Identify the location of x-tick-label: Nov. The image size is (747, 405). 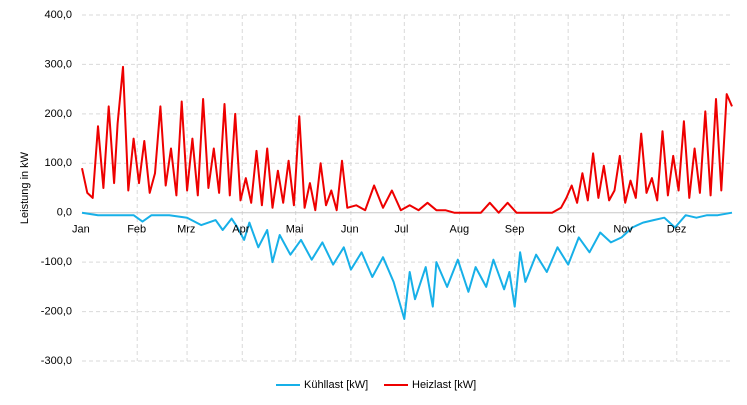
(623, 230).